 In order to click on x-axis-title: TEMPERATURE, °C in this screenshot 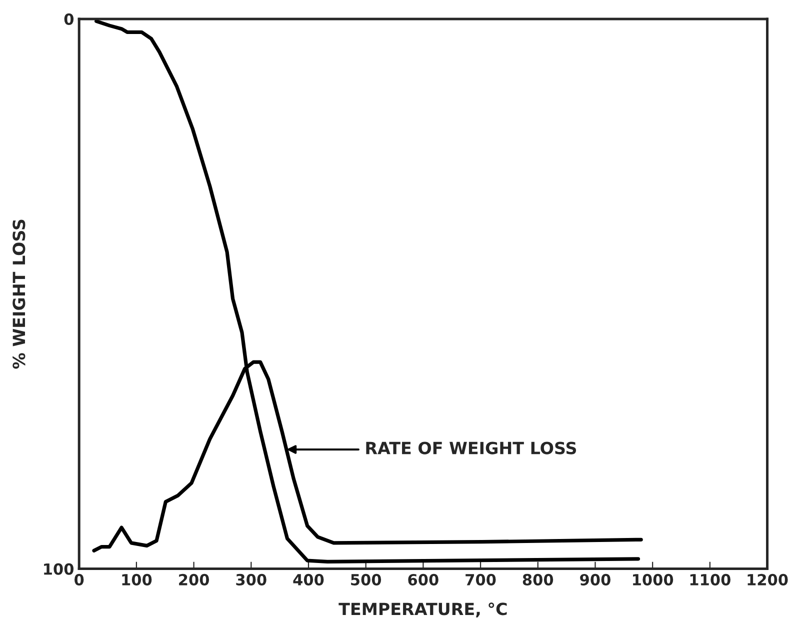, I will do `click(422, 610)`.